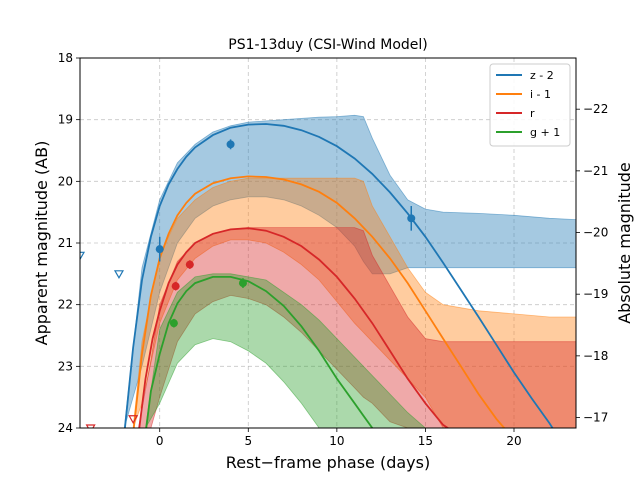  Describe the element at coordinates (624, 243) in the screenshot. I see `right-y-axis-label: Absolute magnitude` at that location.